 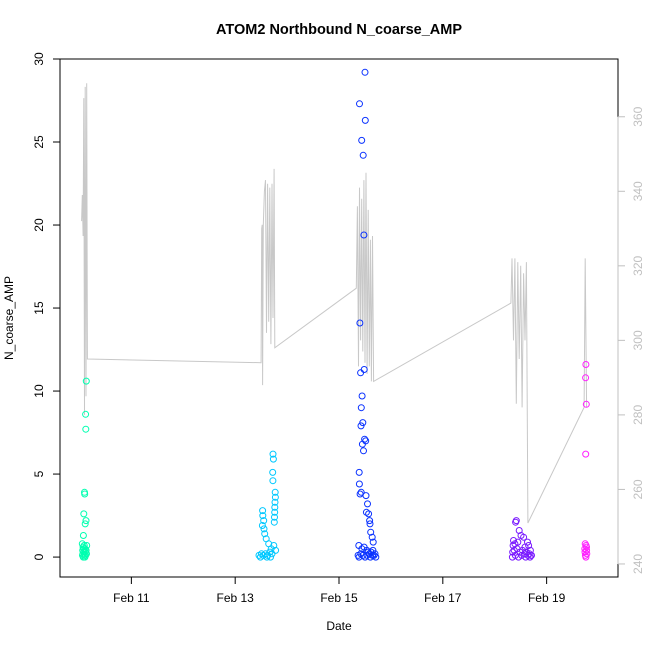 I want to click on y-left-tick-label: 20, so click(x=39, y=225).